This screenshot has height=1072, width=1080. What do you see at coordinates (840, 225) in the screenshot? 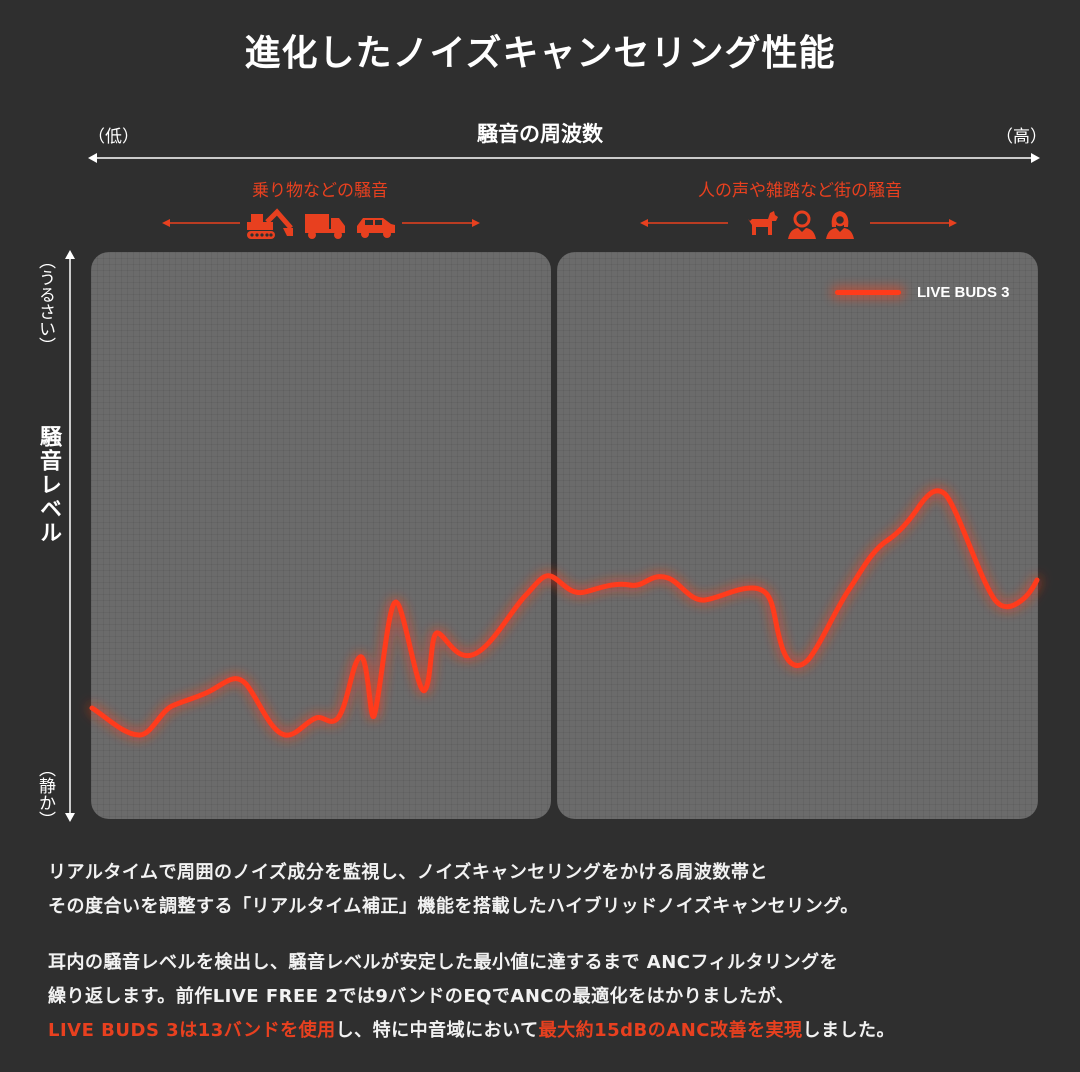
I see `woman-icon` at bounding box center [840, 225].